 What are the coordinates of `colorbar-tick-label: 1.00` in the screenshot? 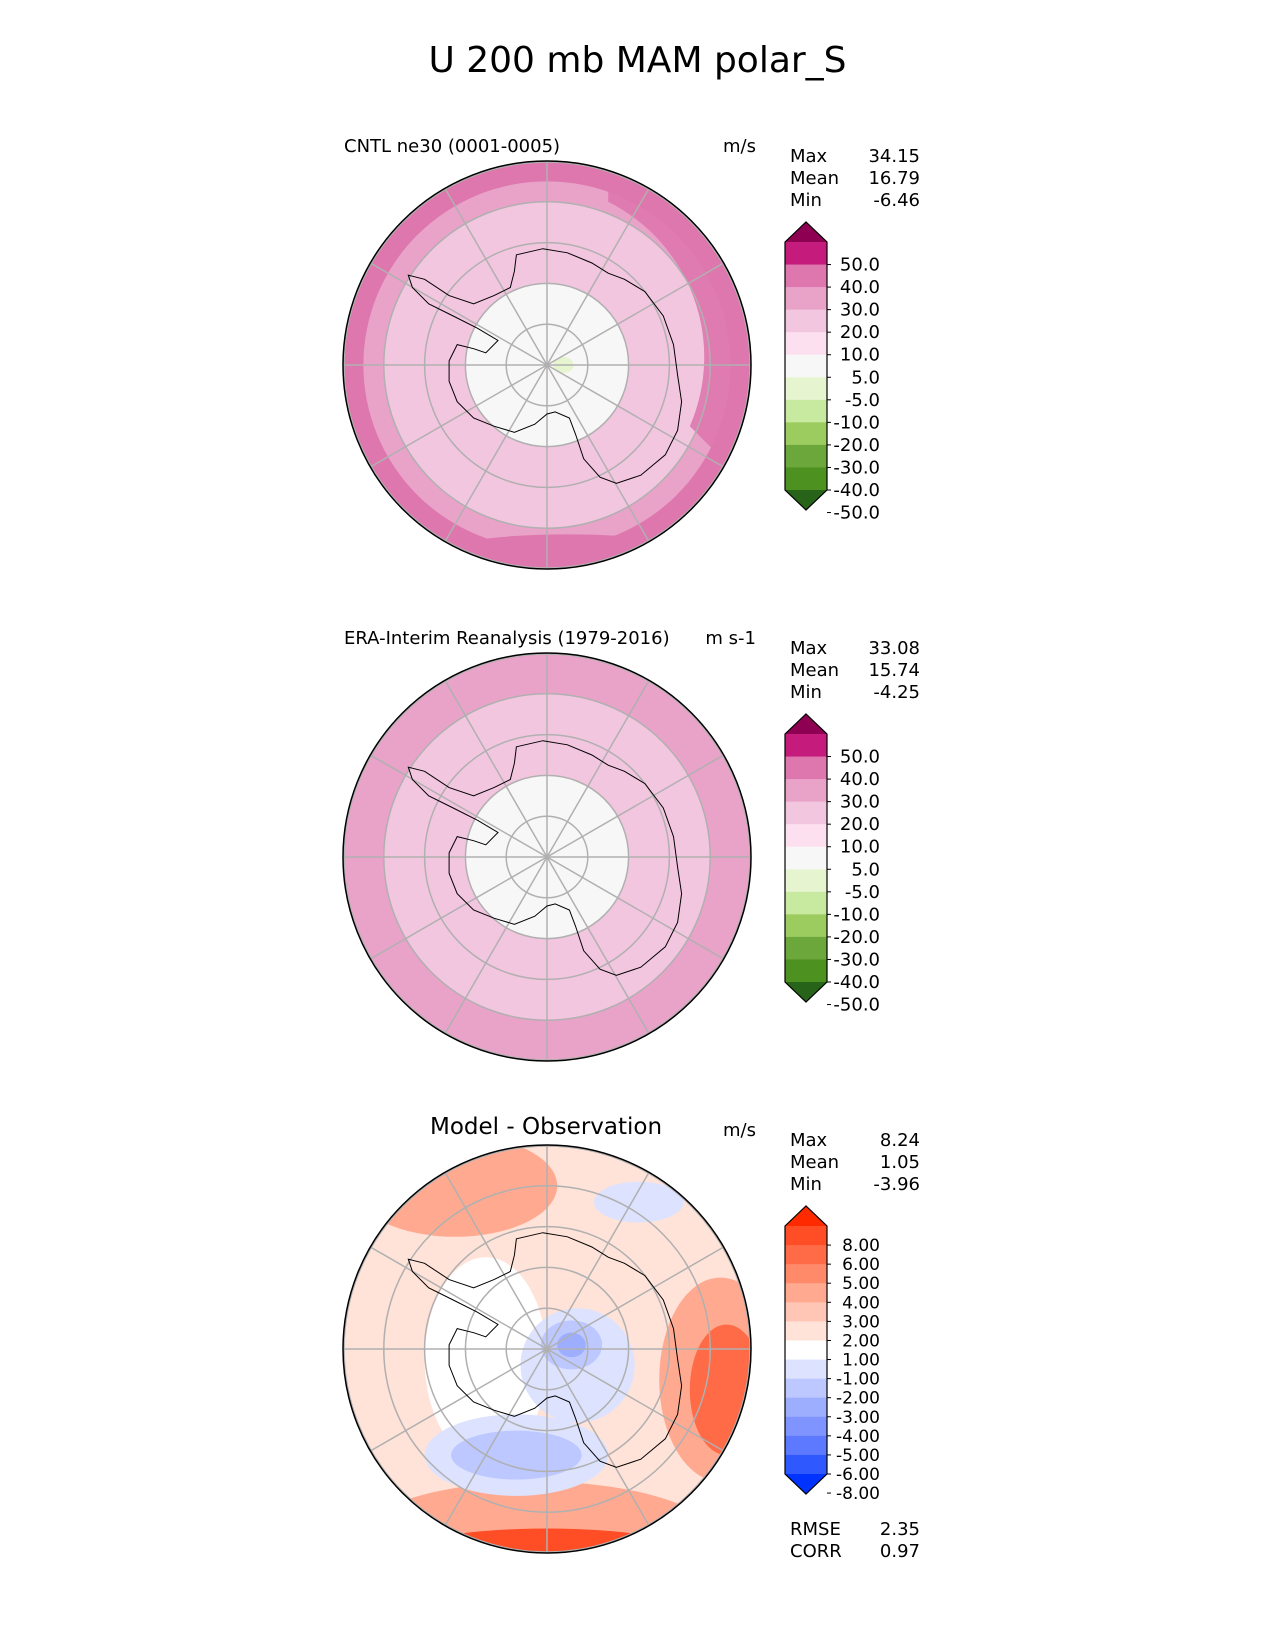 It's located at (861, 1361).